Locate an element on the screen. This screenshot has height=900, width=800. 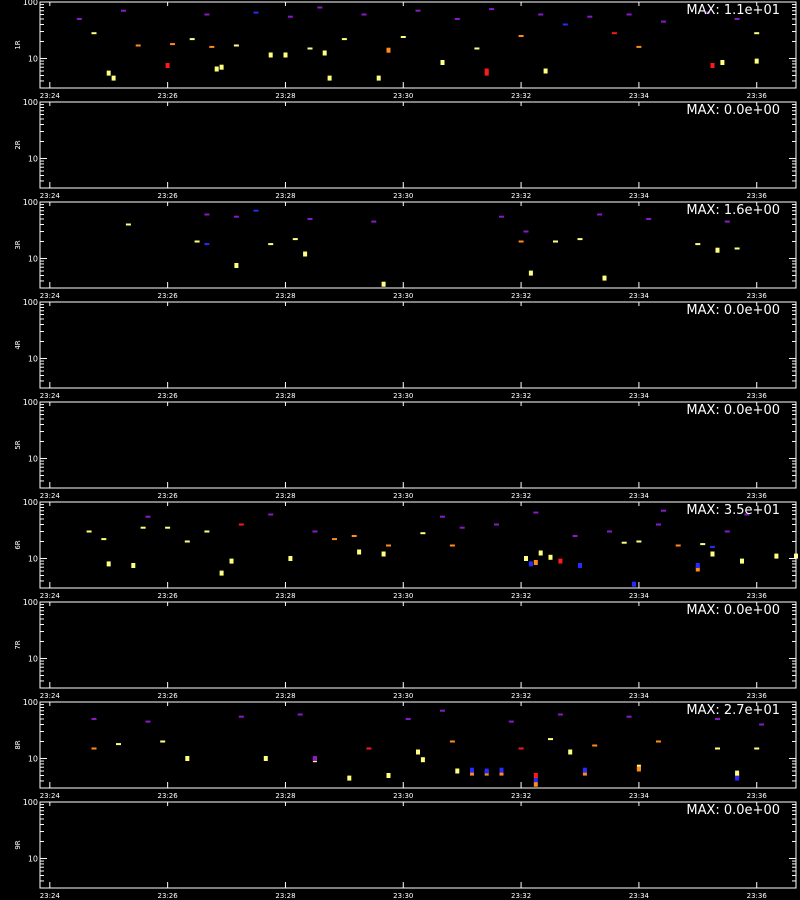
panel-label: 9R is located at coordinates (18, 844).